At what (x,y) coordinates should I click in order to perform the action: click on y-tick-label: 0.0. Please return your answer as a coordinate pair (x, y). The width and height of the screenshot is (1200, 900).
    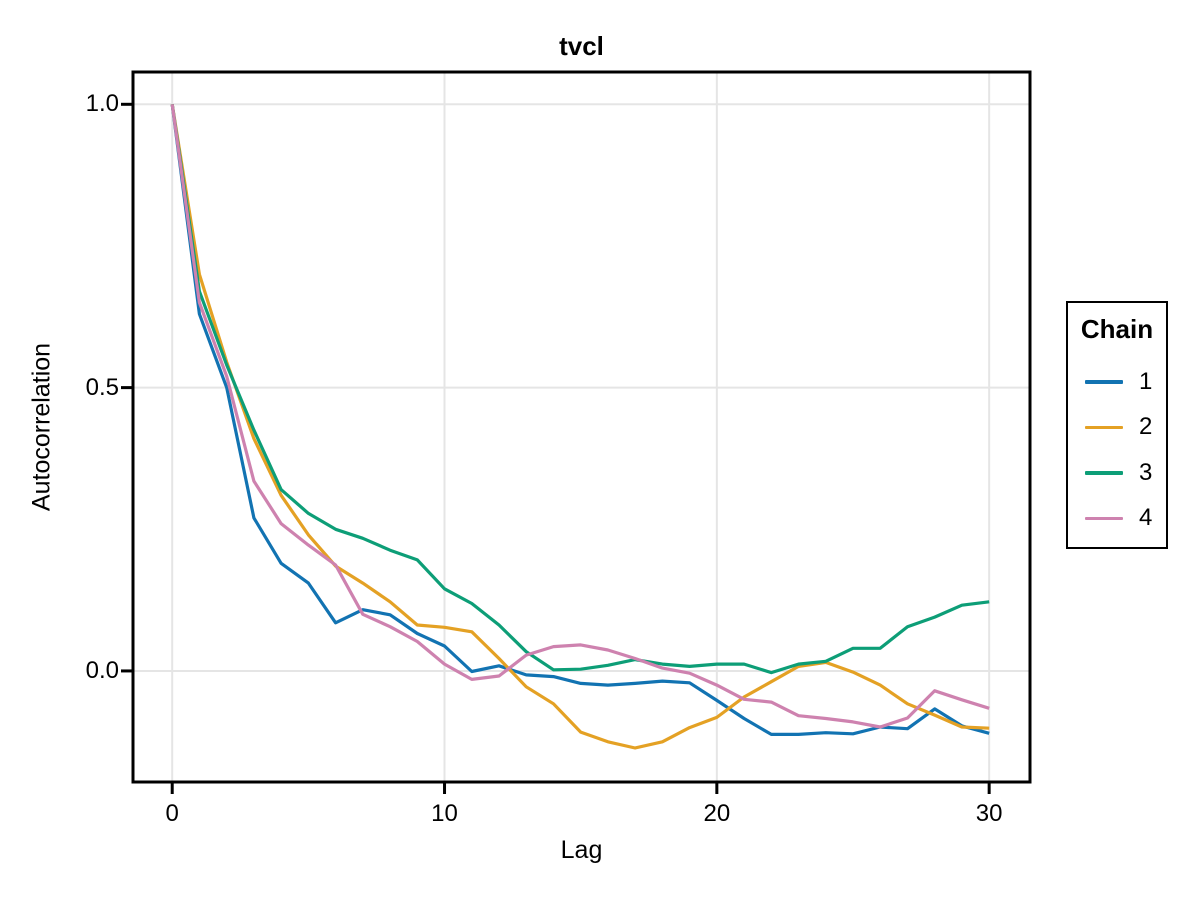
    Looking at the image, I should click on (102, 670).